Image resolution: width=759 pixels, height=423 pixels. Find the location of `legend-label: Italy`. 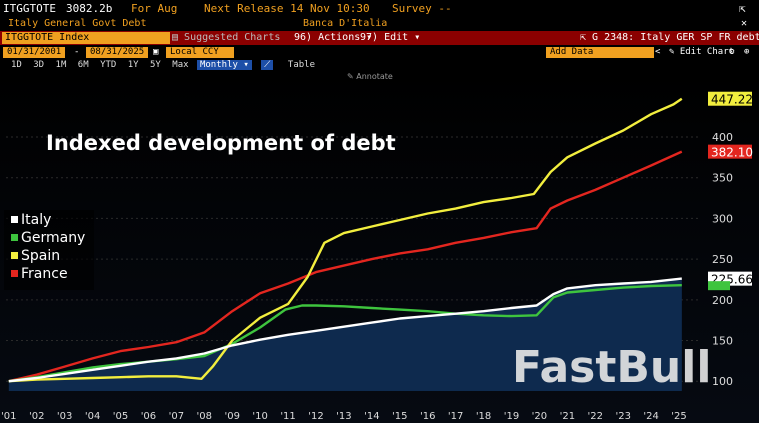

legend-label: Italy is located at coordinates (36, 220).